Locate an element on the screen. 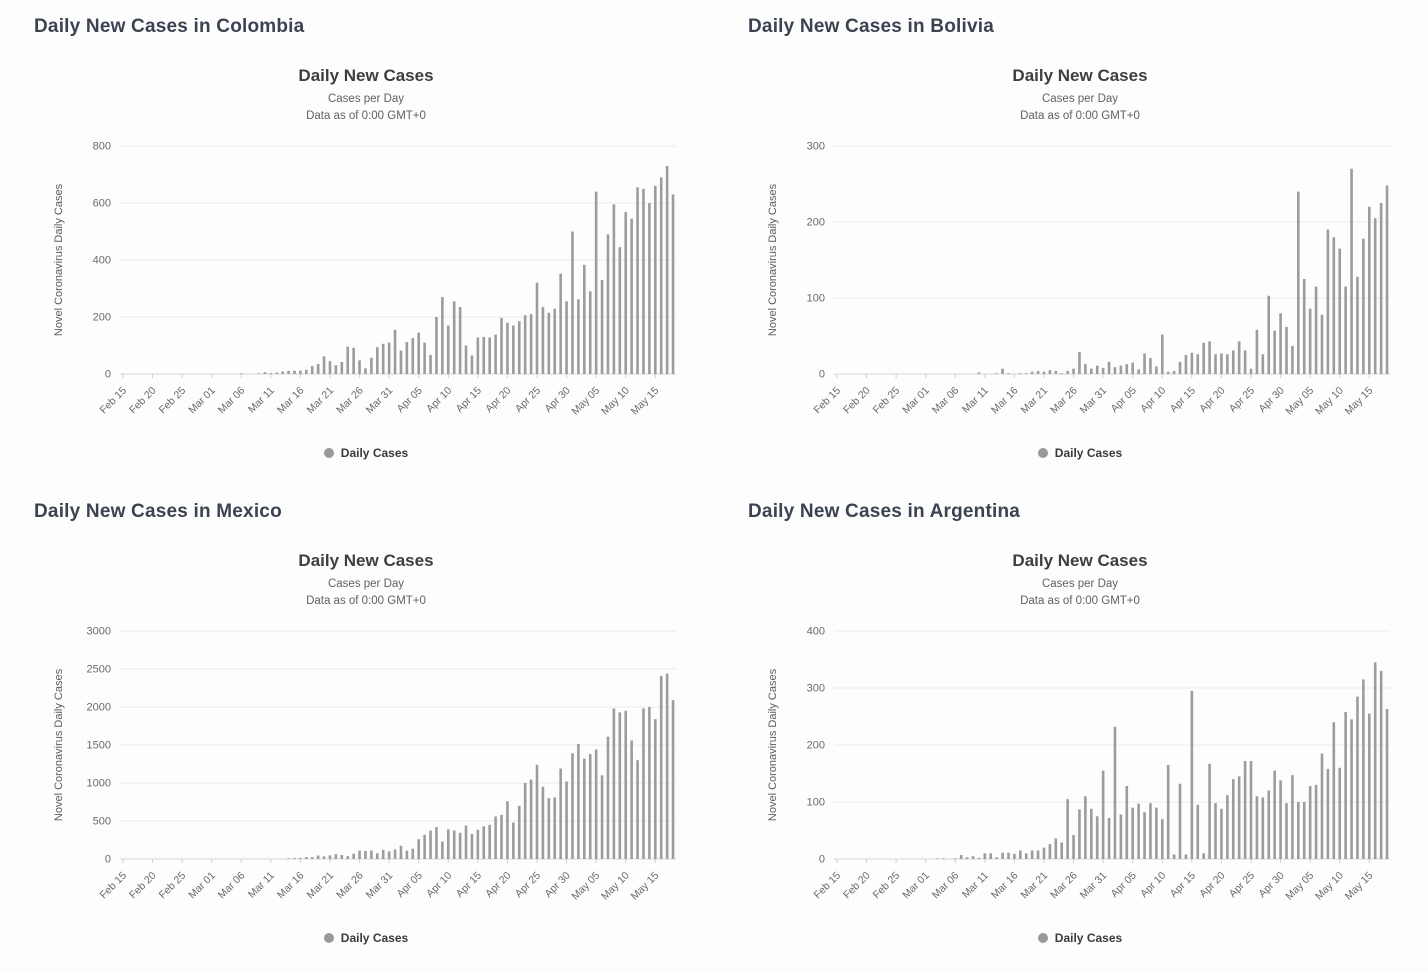 Image resolution: width=1428 pixels, height=971 pixels. panel-heading-mexico: Daily New Cases in Mexico is located at coordinates (158, 511).